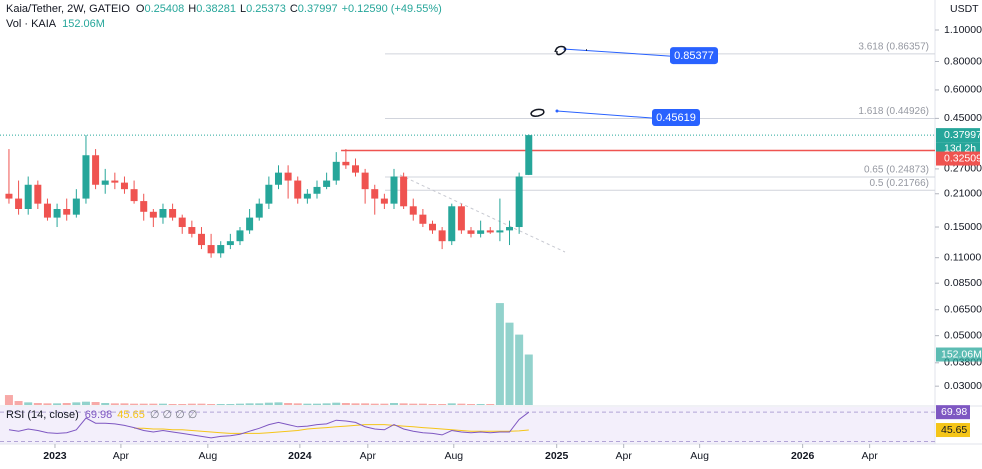  I want to click on y-tick-label: 0.60000, so click(963, 90).